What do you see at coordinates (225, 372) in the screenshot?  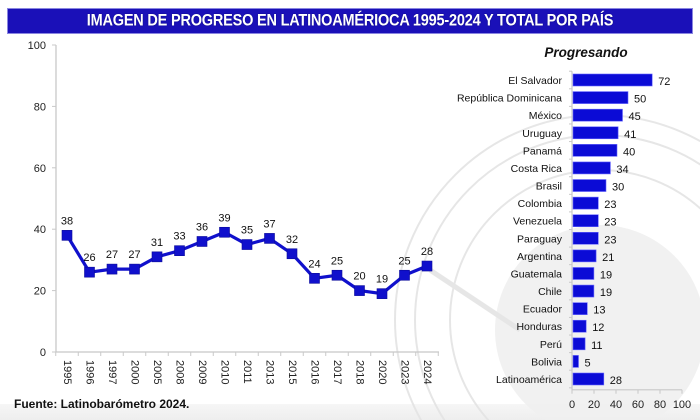 I see `x-tick-label: 2010` at bounding box center [225, 372].